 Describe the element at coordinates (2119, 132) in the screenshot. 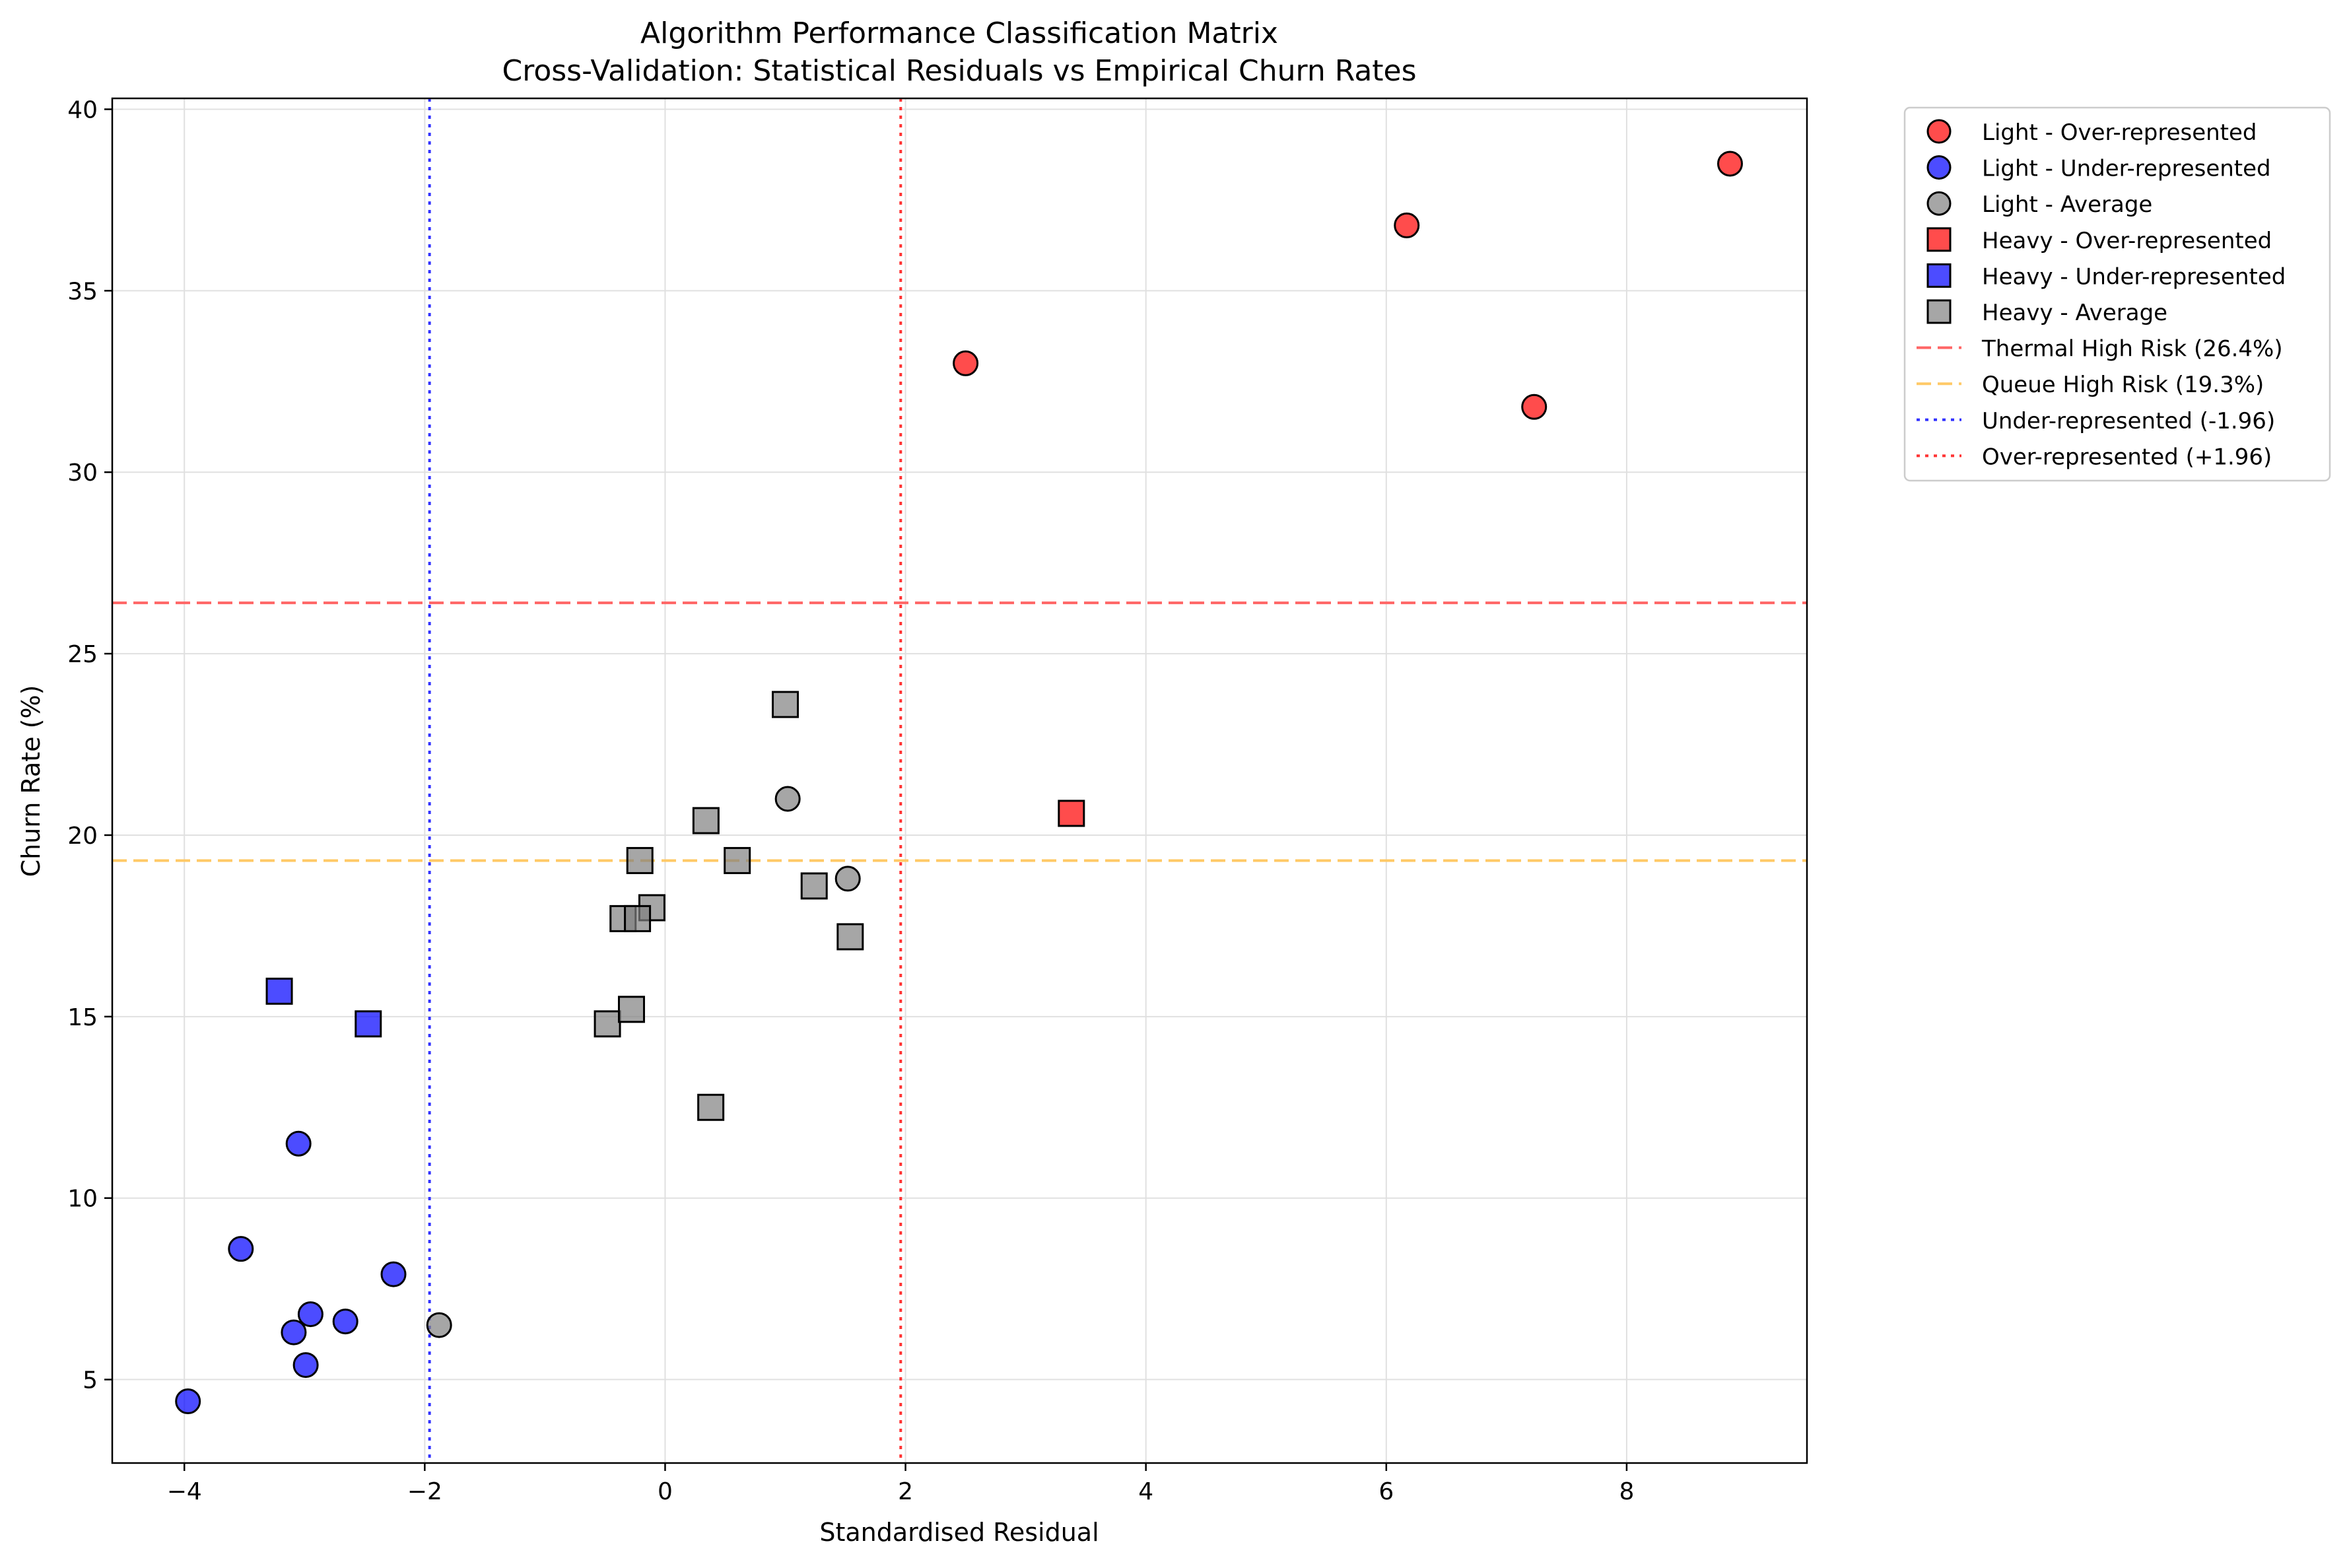

I see `legend-label: Light - Over-represented` at that location.